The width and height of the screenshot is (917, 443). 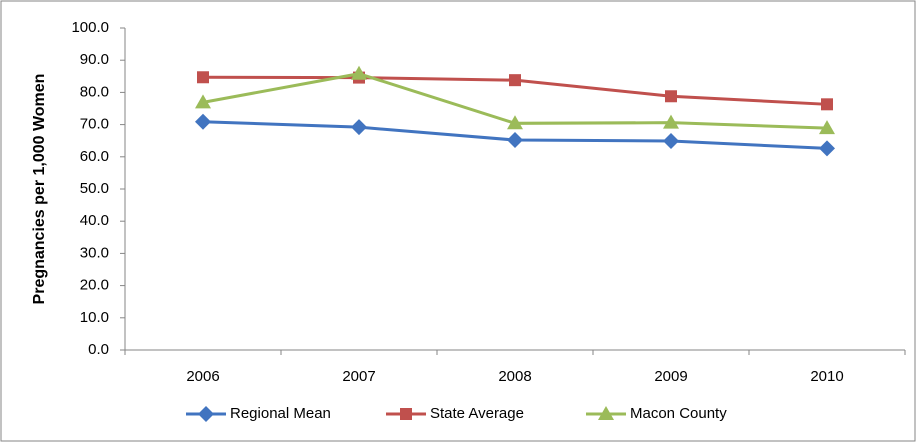 I want to click on y-tick-label: 60.0, so click(x=94, y=156).